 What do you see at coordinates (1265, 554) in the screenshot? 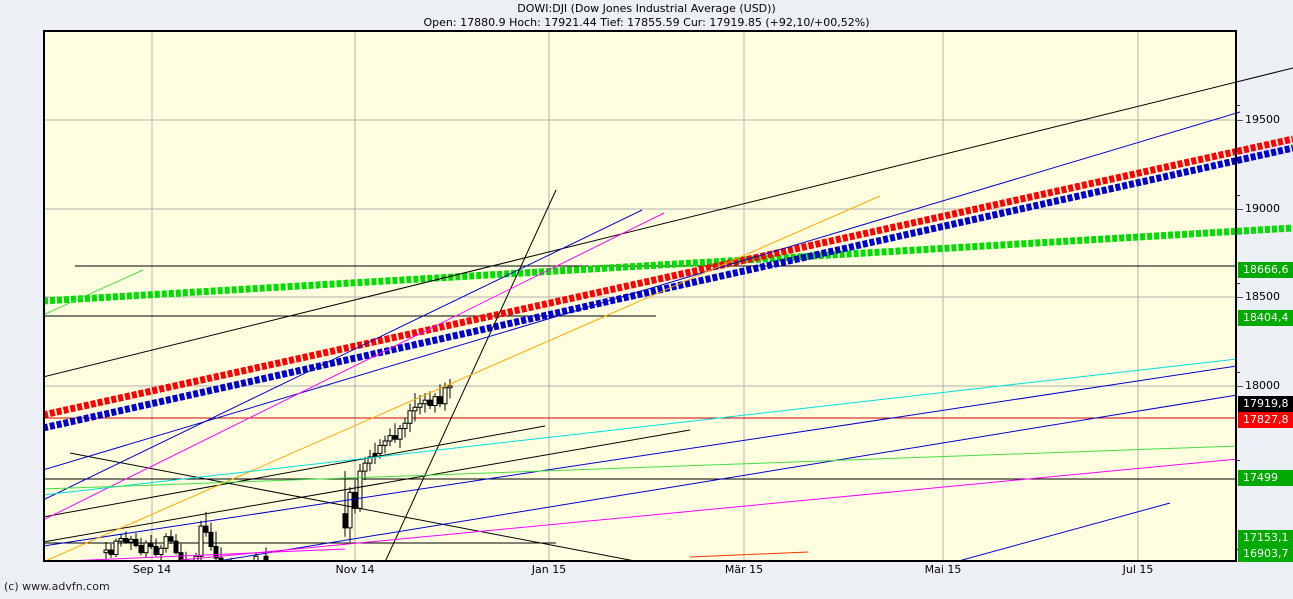
I see `price-badge-169037: 16903,7` at bounding box center [1265, 554].